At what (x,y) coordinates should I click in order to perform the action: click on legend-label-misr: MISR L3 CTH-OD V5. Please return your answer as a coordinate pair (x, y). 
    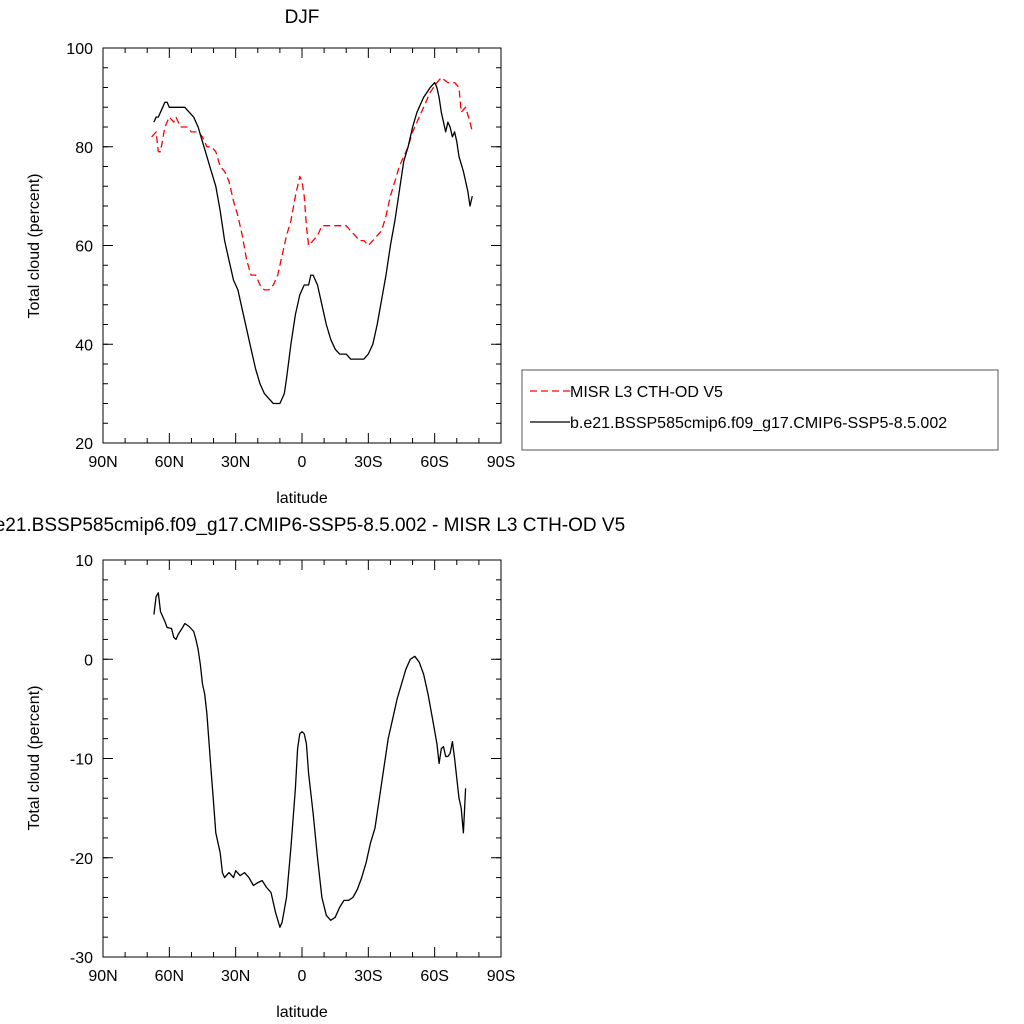
    Looking at the image, I should click on (646, 392).